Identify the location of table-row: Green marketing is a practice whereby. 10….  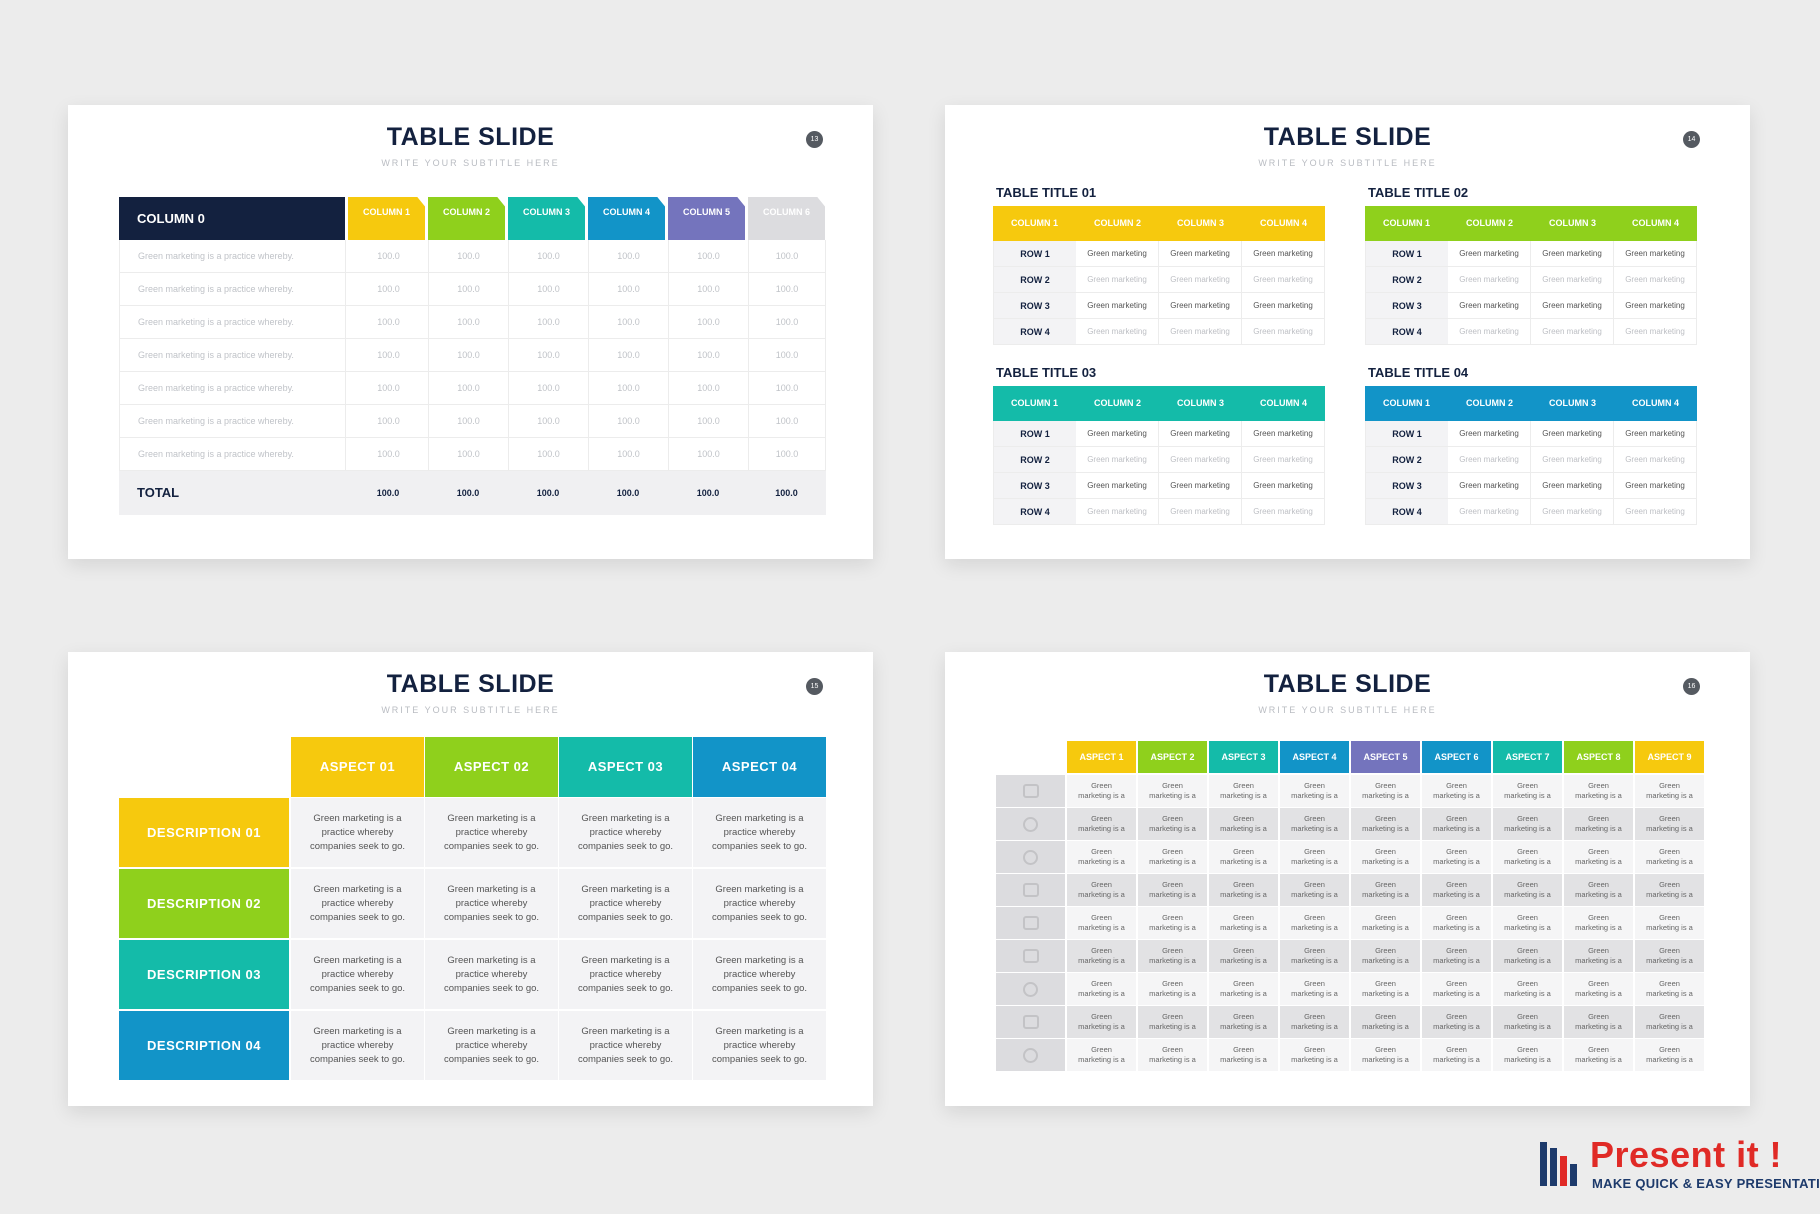
(472, 355).